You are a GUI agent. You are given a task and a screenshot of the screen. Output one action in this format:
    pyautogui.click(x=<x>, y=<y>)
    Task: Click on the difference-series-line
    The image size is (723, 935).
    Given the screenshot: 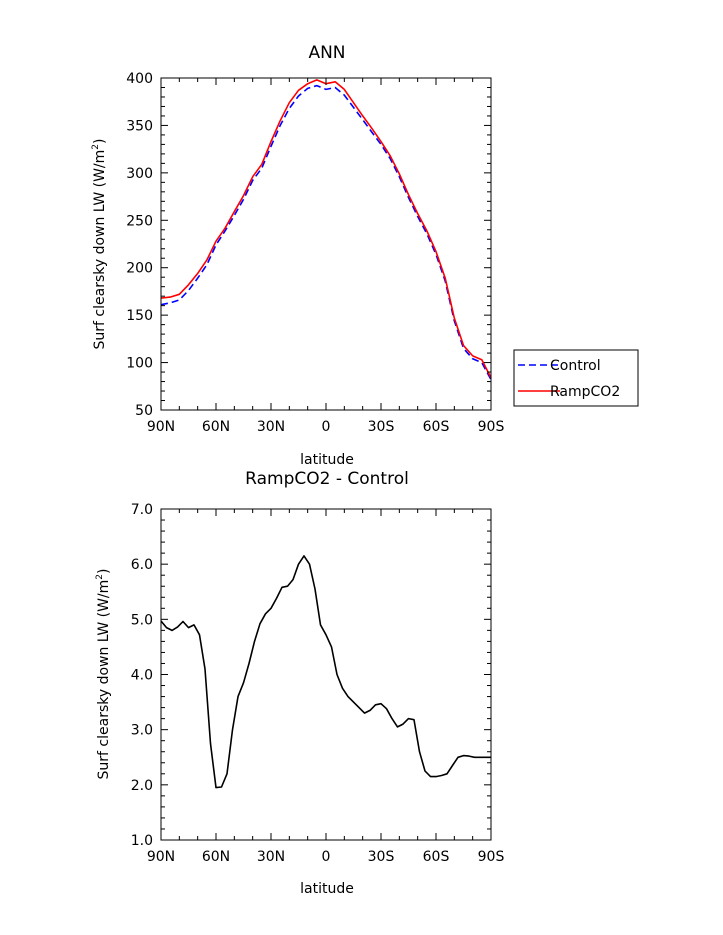 What is the action you would take?
    pyautogui.click(x=325, y=672)
    